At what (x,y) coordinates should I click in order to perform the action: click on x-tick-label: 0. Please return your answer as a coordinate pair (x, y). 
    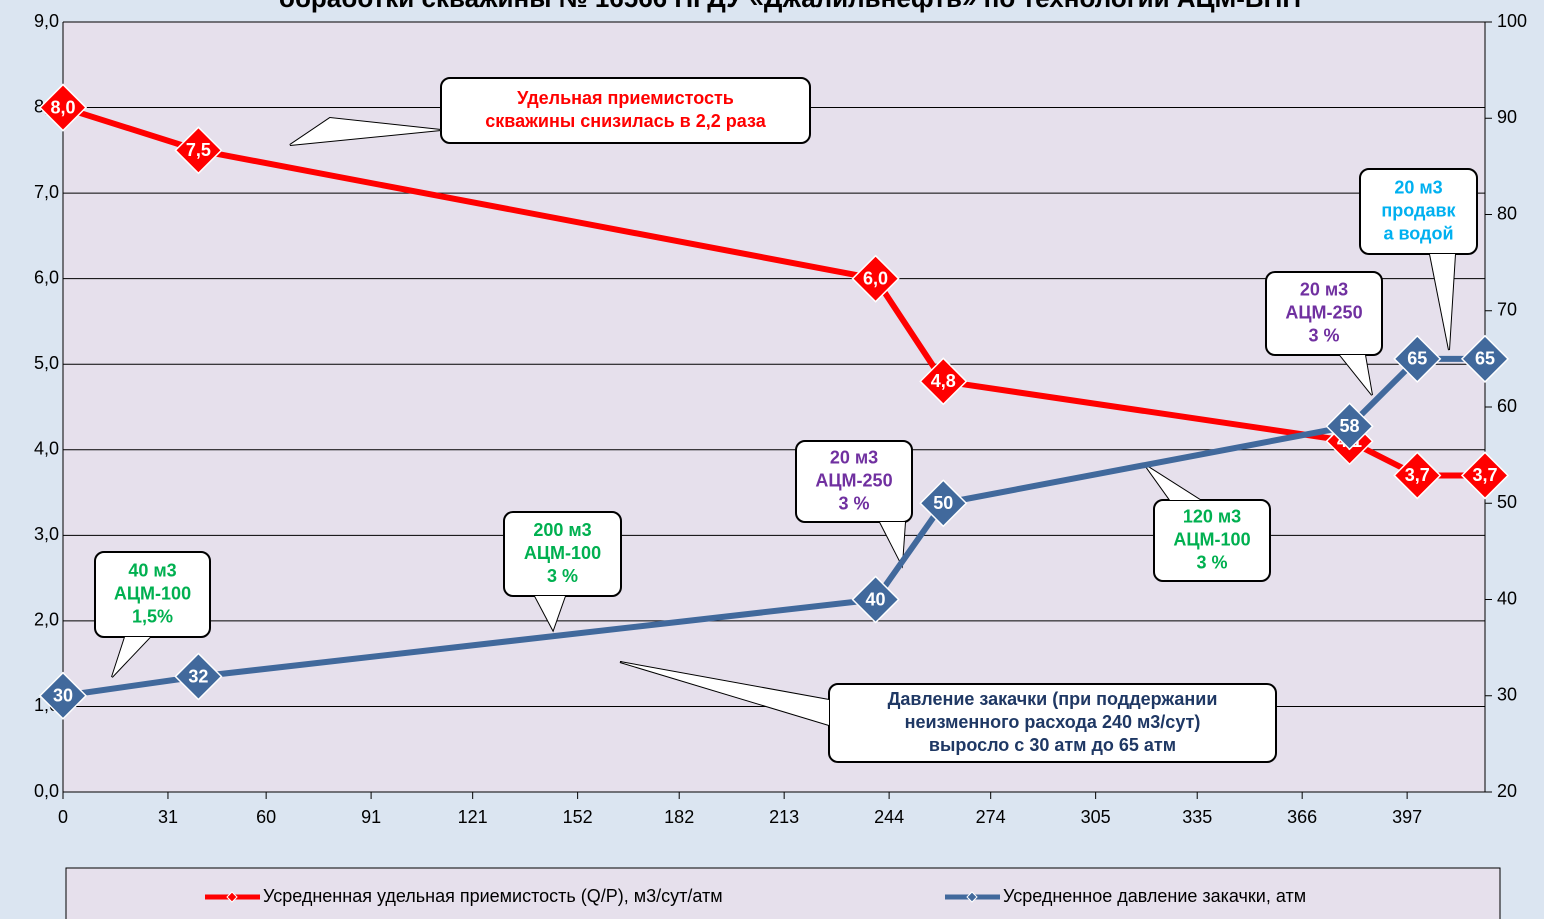
    Looking at the image, I should click on (63, 817).